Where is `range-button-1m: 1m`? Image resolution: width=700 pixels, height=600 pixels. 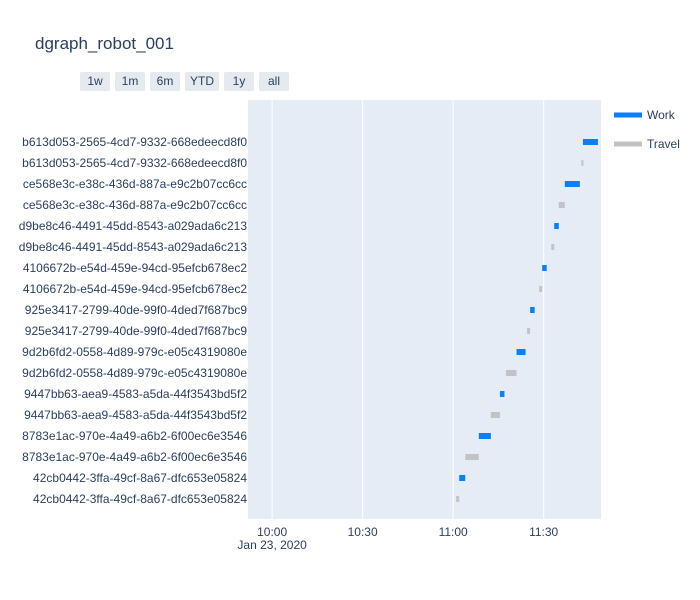
range-button-1m: 1m is located at coordinates (130, 81).